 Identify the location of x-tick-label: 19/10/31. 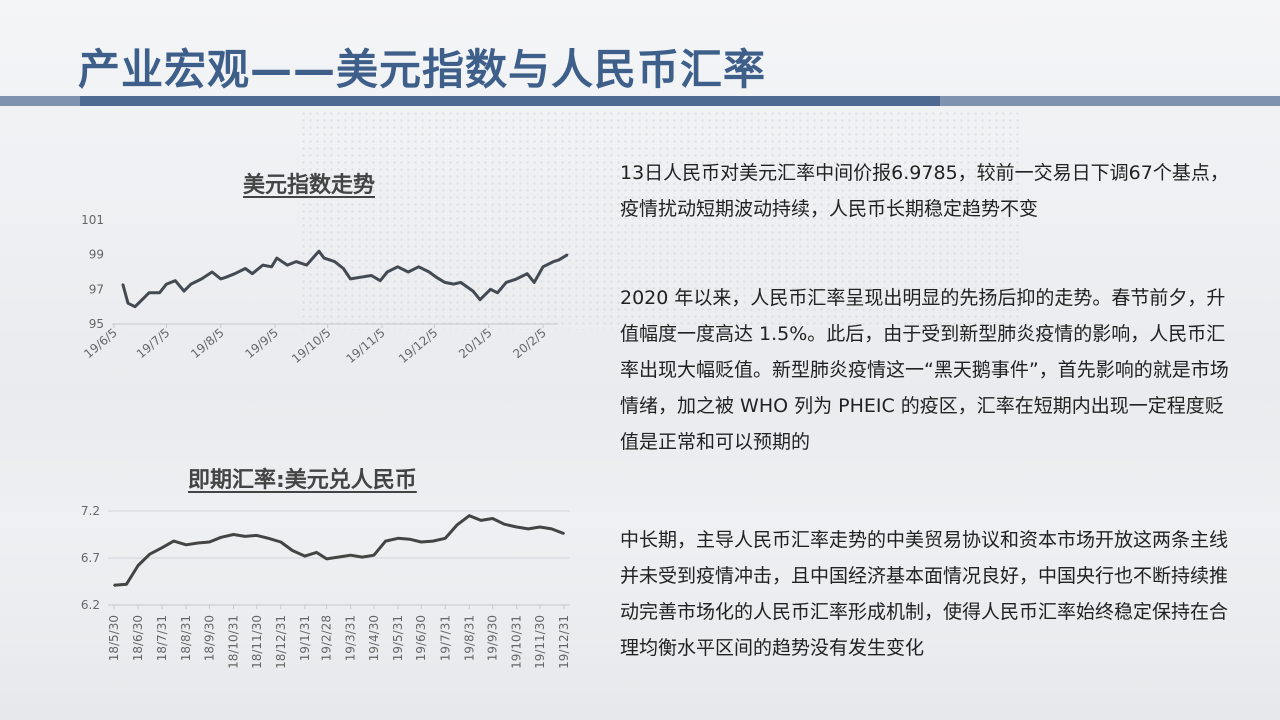
(517, 642).